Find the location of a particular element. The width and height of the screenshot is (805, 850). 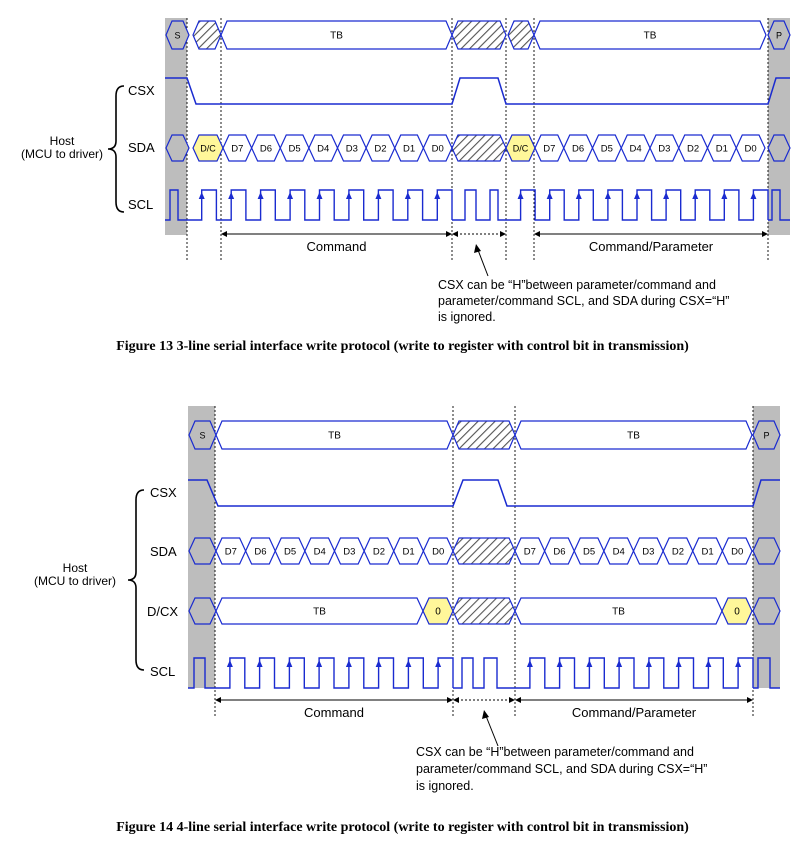

csx-waveform is located at coordinates (484, 493).